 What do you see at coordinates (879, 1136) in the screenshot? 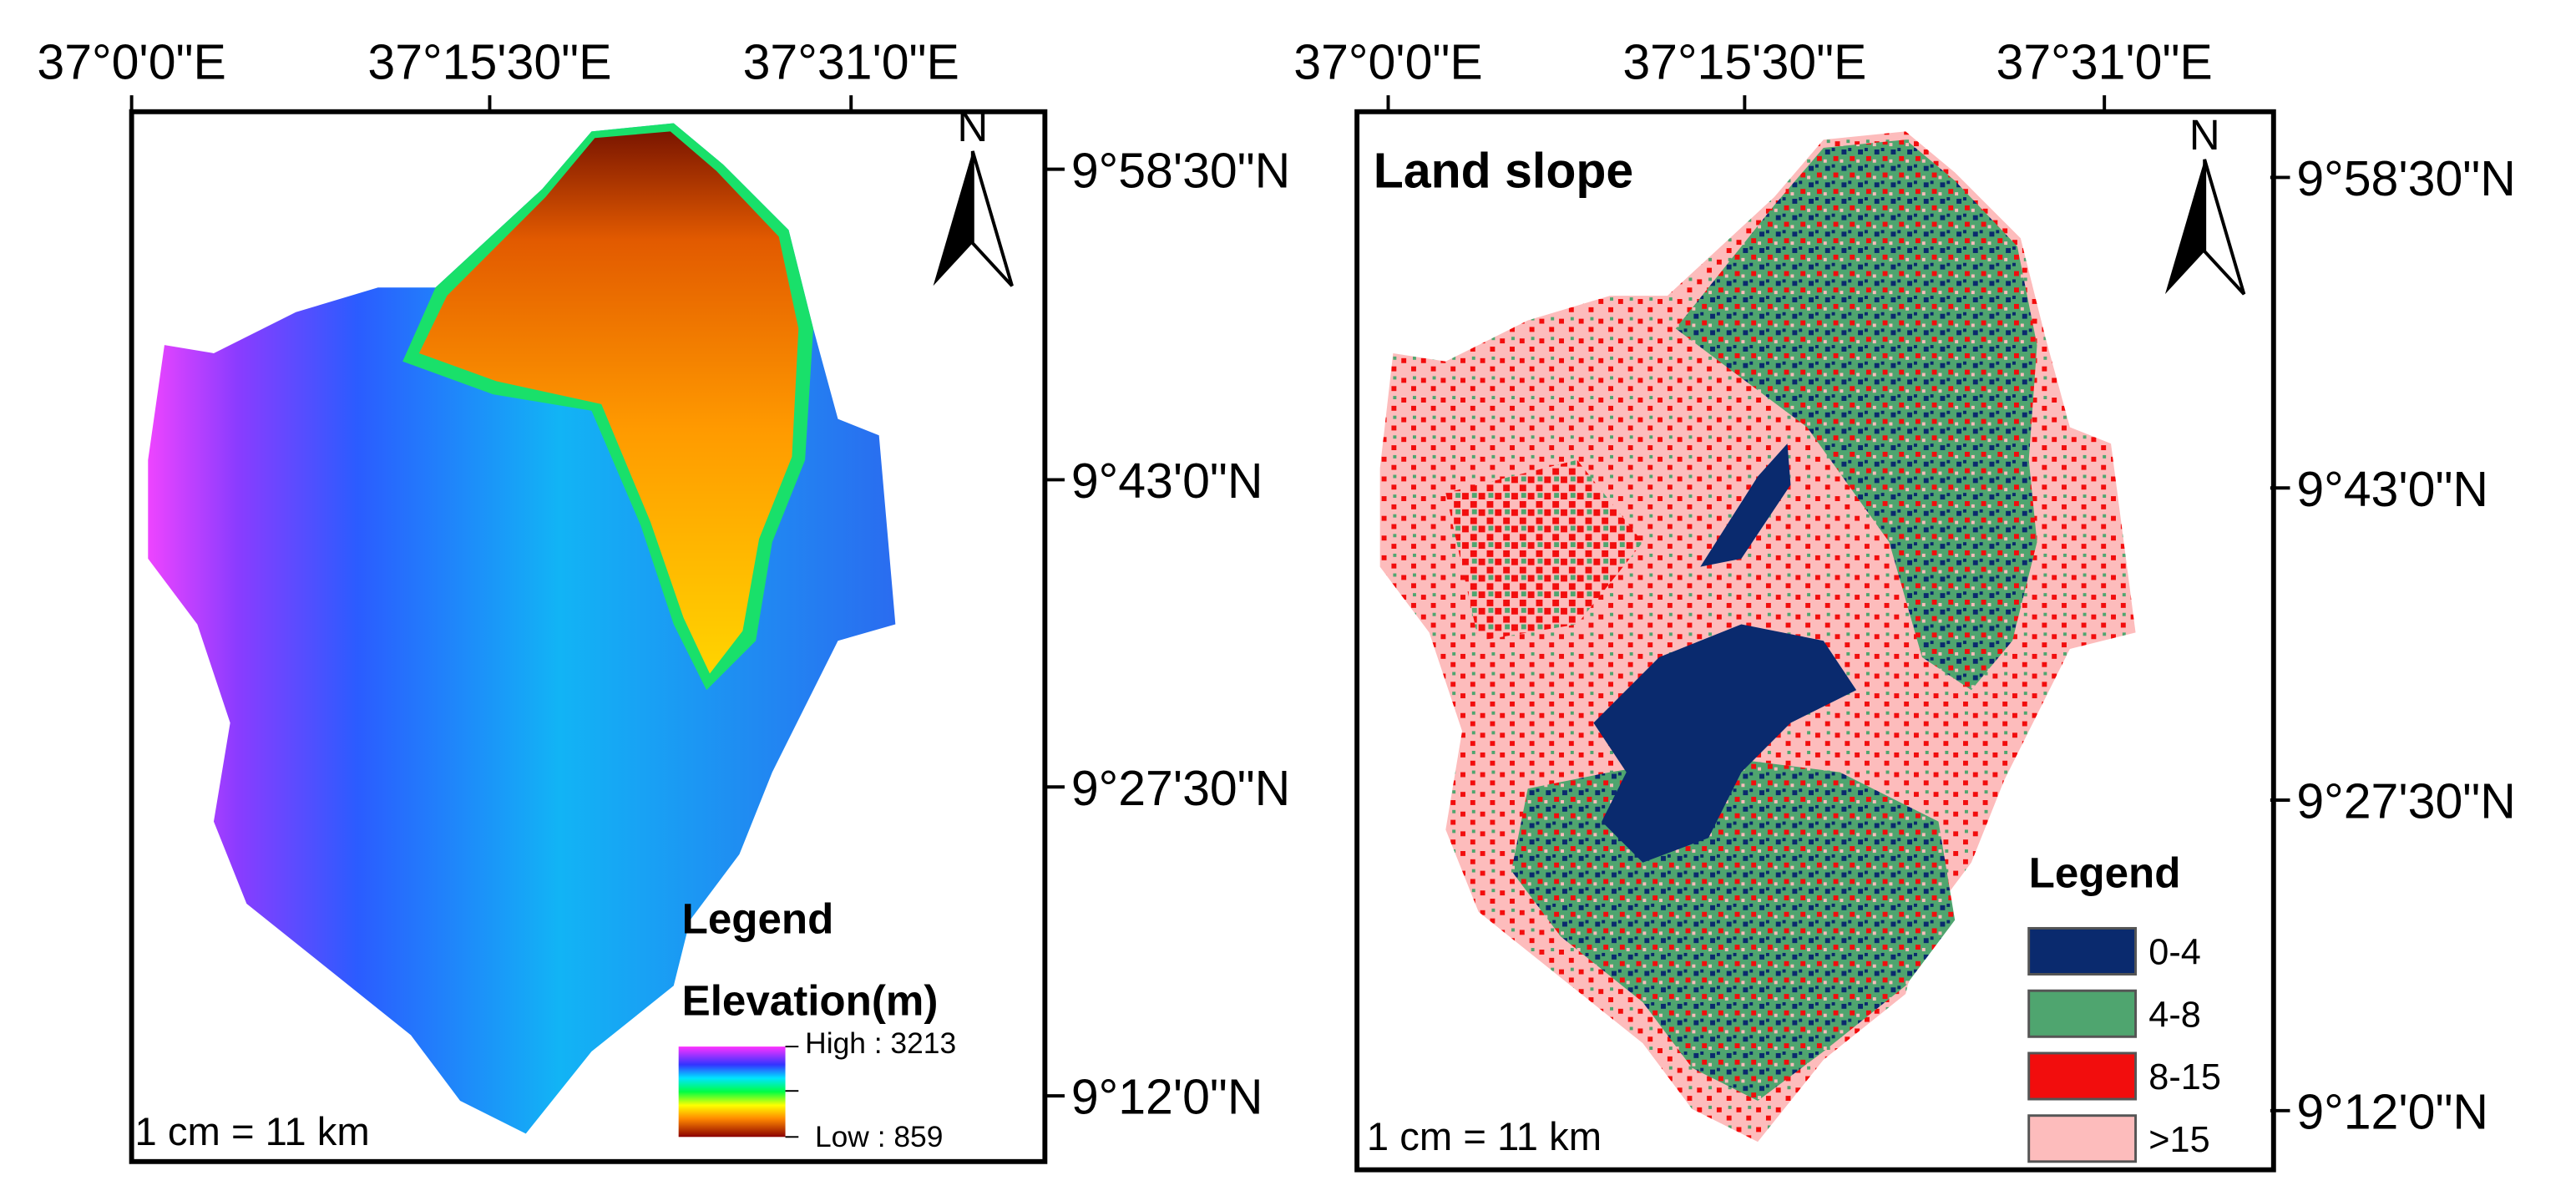
I see `legend-low: Low : 859` at bounding box center [879, 1136].